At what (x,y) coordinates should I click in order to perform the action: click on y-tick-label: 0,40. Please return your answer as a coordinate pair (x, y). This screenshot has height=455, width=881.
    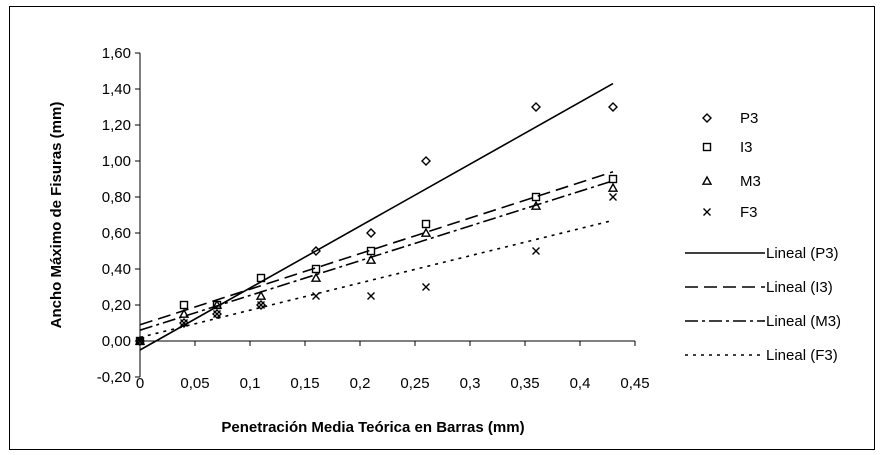
    Looking at the image, I should click on (116, 269).